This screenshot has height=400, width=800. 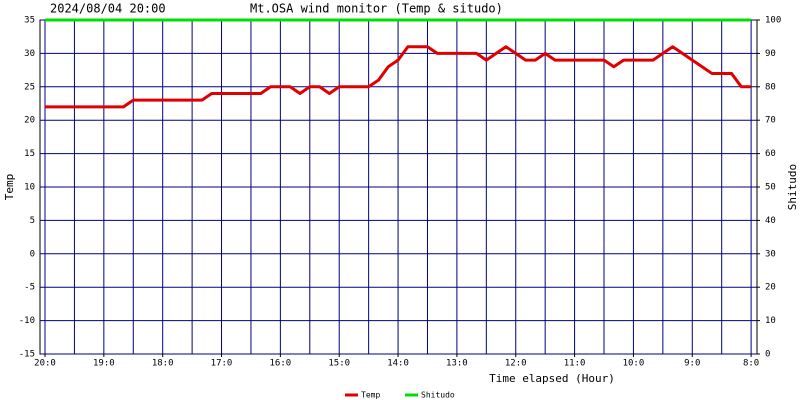 I want to click on x-tick-label: 16:0, so click(x=281, y=364).